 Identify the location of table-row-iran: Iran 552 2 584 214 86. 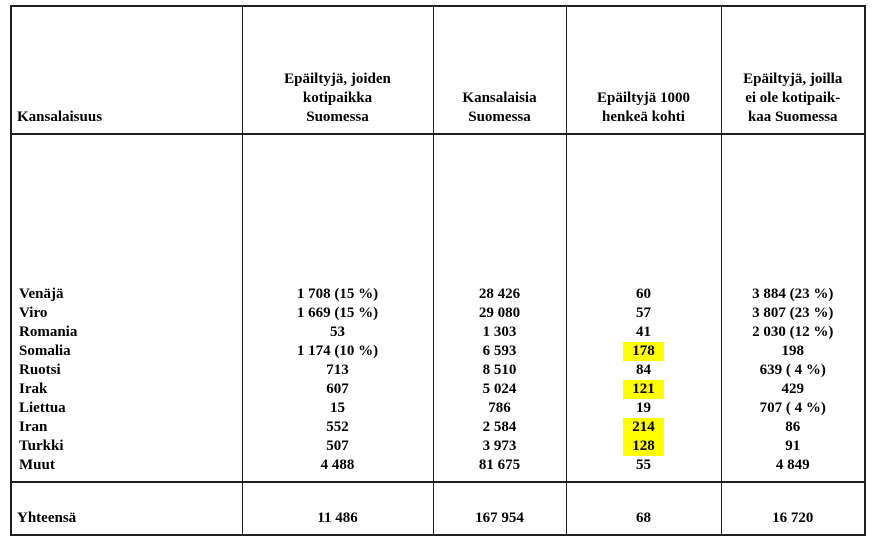
(438, 427).